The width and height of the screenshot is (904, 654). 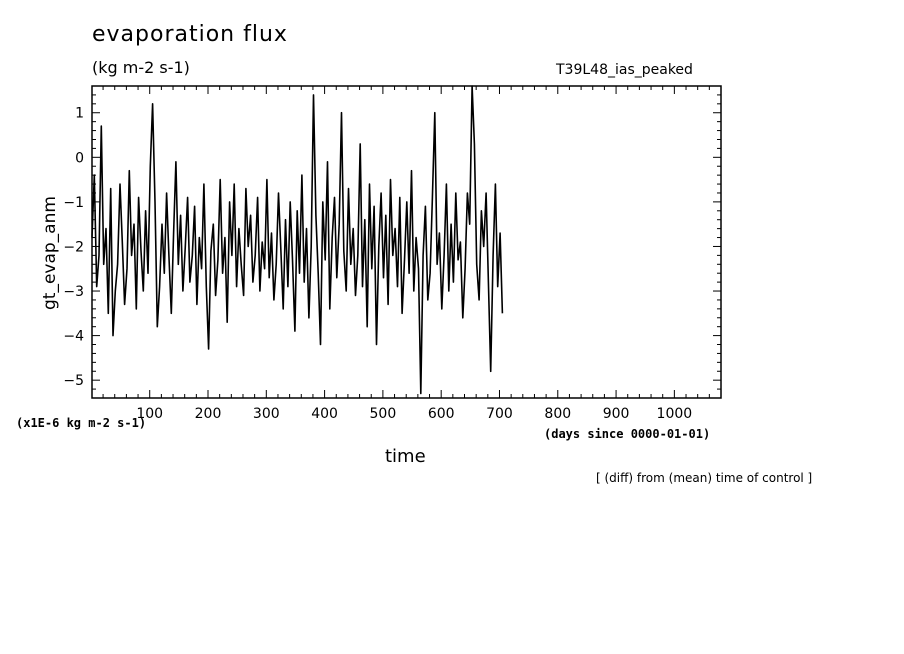 What do you see at coordinates (73, 292) in the screenshot?
I see `y-tick-label: −3` at bounding box center [73, 292].